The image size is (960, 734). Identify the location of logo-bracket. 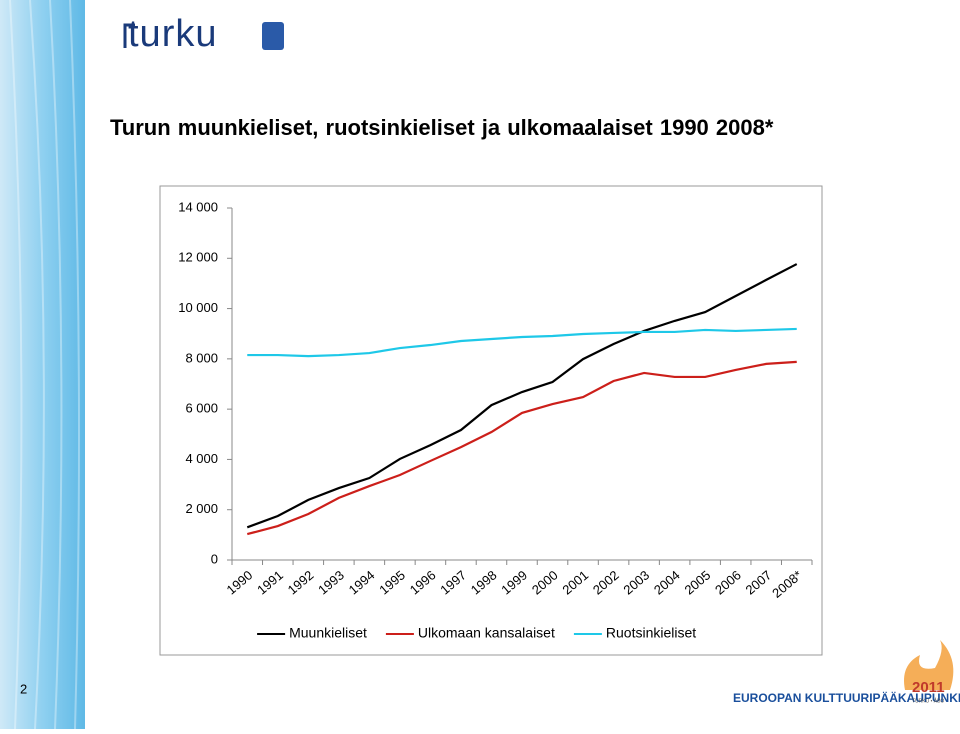
(129, 35).